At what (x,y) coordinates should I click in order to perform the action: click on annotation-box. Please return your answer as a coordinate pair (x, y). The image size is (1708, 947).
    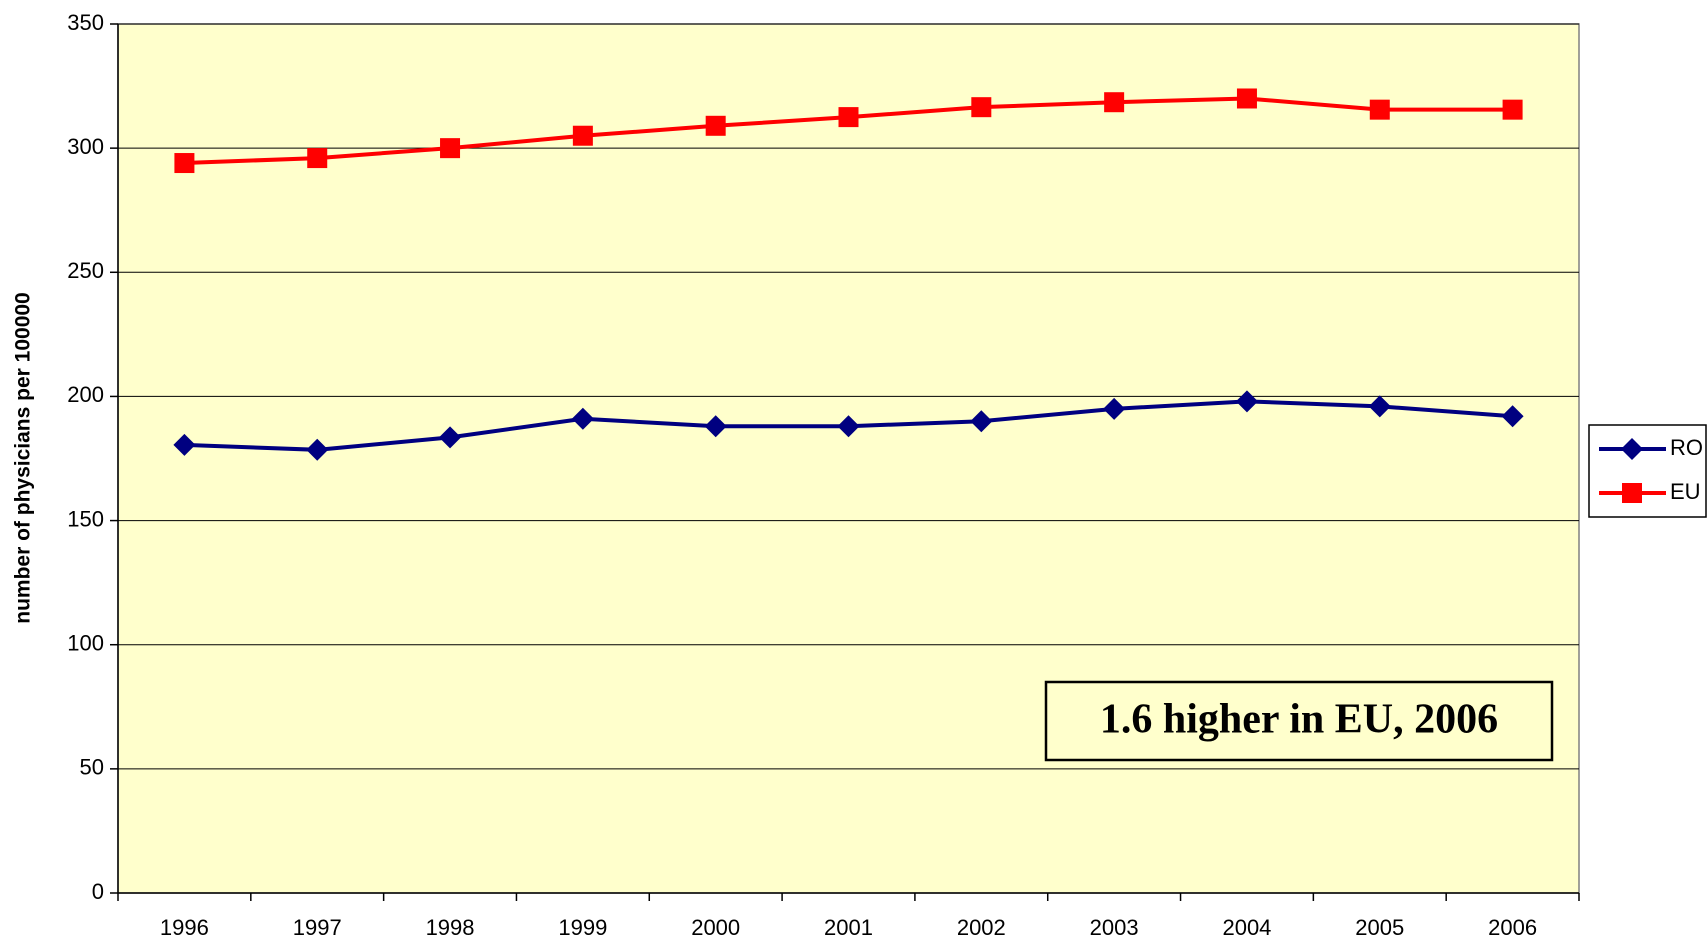
    Looking at the image, I should click on (1299, 721).